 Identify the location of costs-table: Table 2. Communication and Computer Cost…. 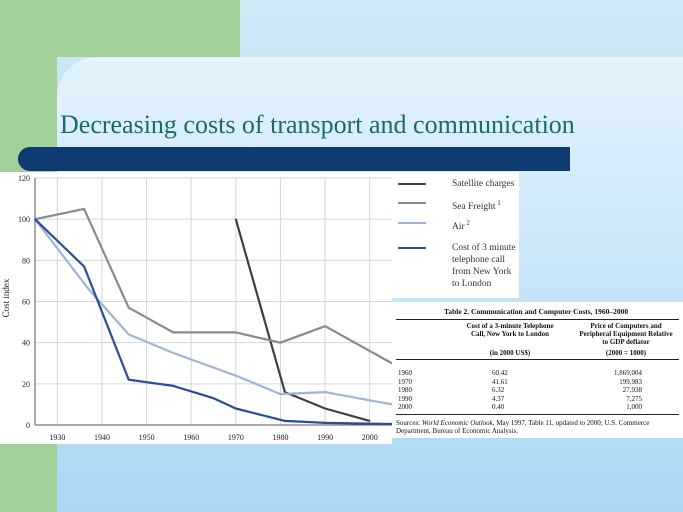
(537, 370).